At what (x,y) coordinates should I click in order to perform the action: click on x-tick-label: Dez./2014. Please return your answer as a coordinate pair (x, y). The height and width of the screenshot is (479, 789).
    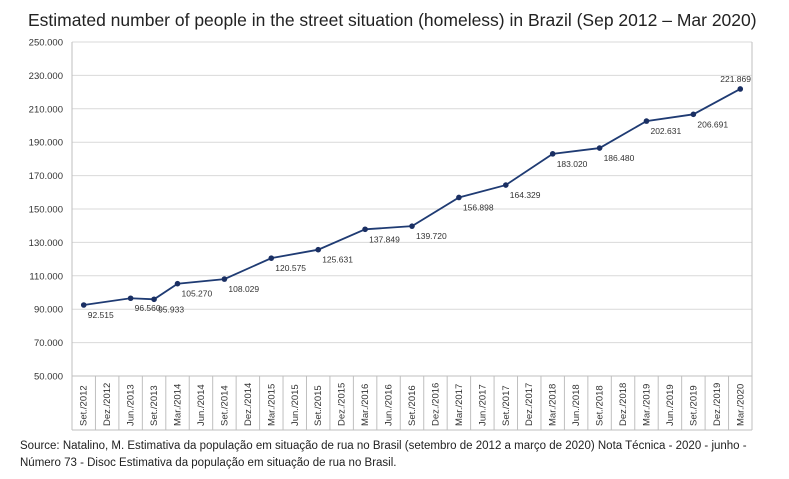
    Looking at the image, I should click on (248, 404).